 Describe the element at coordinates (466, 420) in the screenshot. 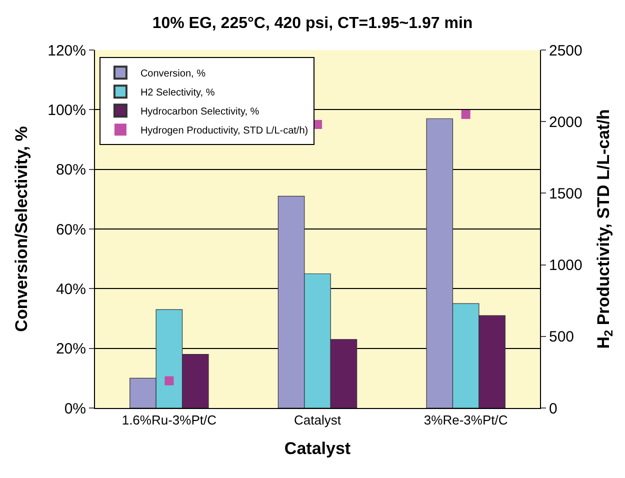

I see `x-tick-label: 3%Re-3%Pt/C` at that location.